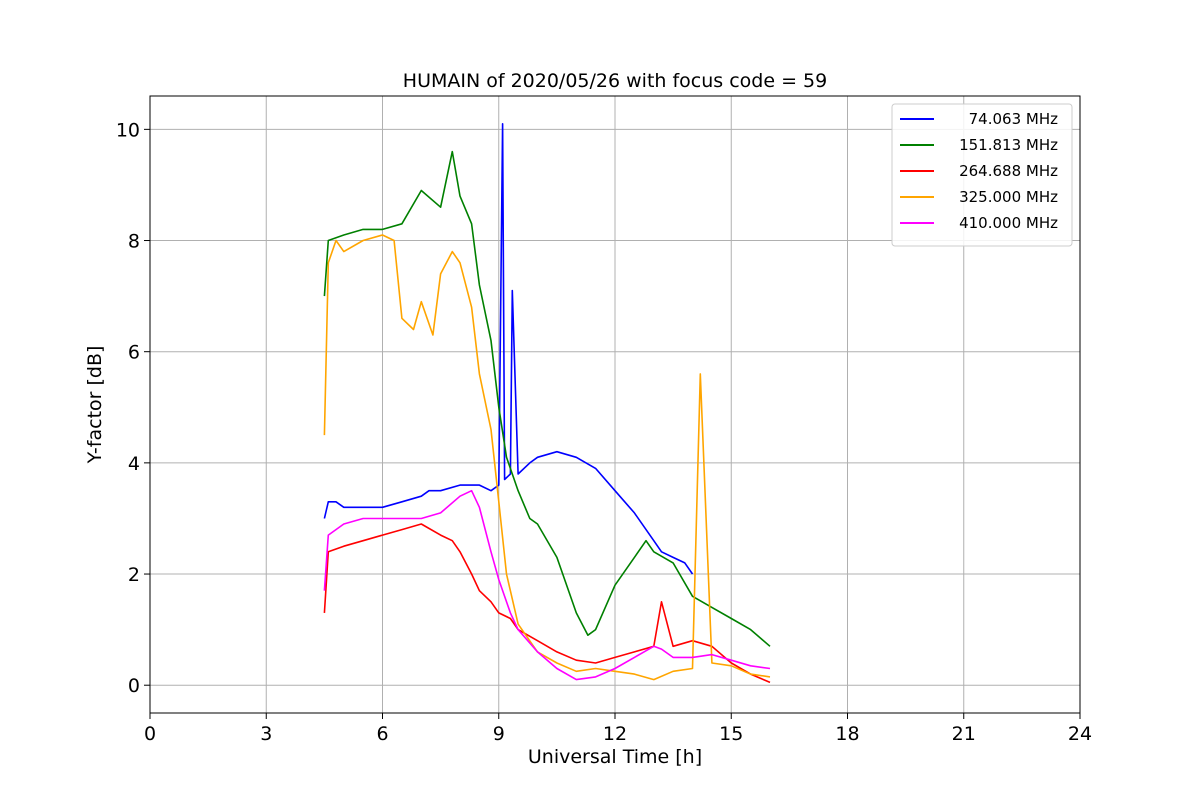 The image size is (1200, 800). What do you see at coordinates (847, 734) in the screenshot?
I see `x-tick-label: 18` at bounding box center [847, 734].